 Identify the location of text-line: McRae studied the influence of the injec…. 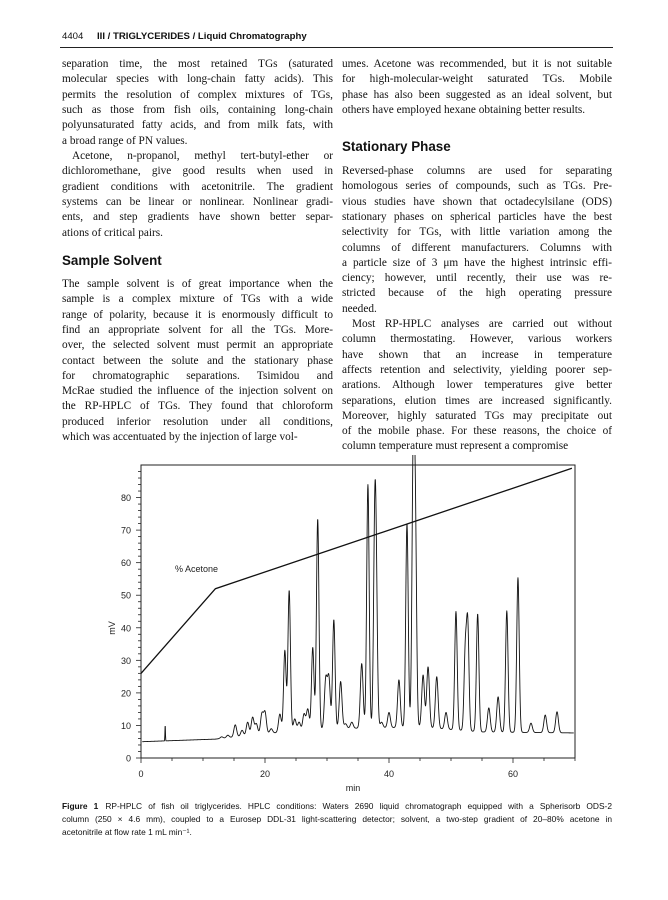
(197, 391).